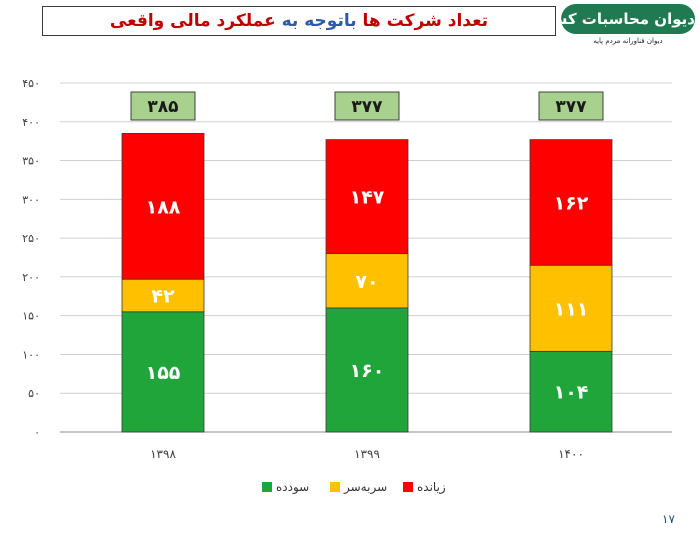 This screenshot has width=700, height=539. Describe the element at coordinates (628, 19) in the screenshot. I see `logo-badge: دیوان محاسبات کشور` at that location.